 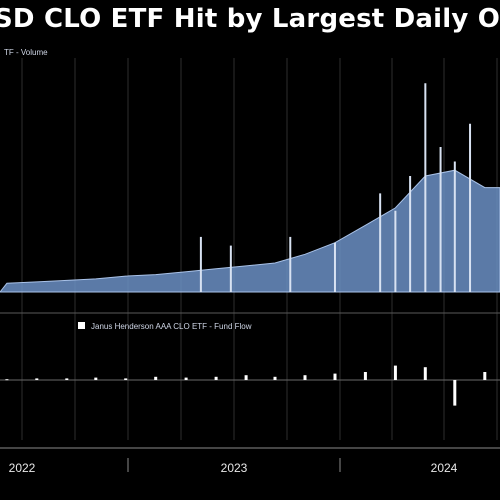 What do you see at coordinates (81, 325) in the screenshot?
I see `flow-legend-swatch` at bounding box center [81, 325].